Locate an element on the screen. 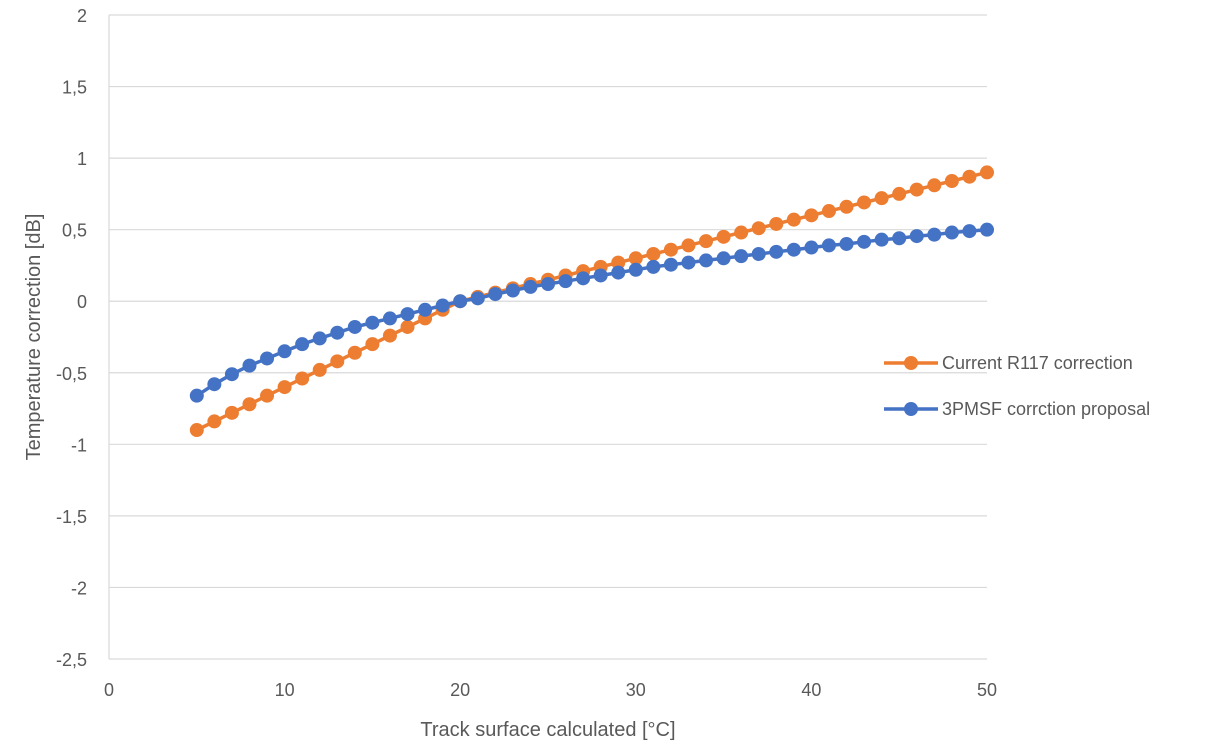 The image size is (1216, 748). y-tick-label: 0 is located at coordinates (82, 302).